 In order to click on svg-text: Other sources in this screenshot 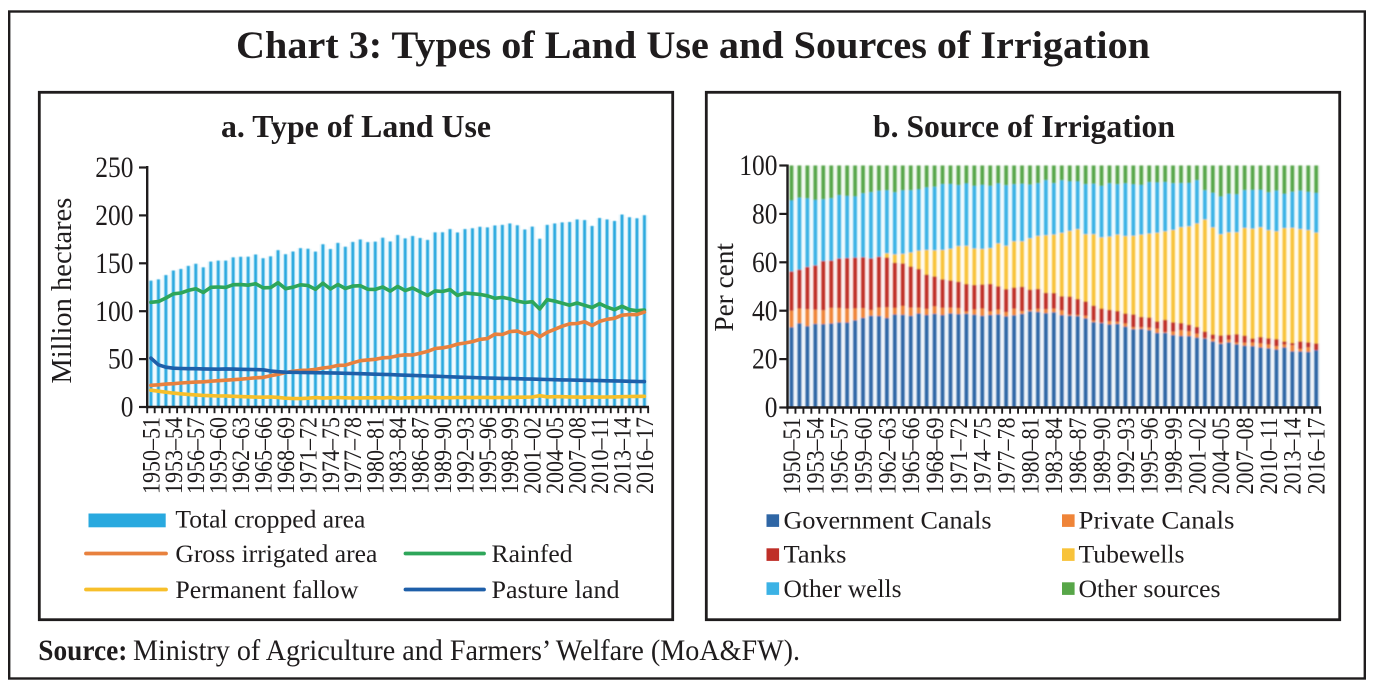, I will do `click(1150, 589)`.